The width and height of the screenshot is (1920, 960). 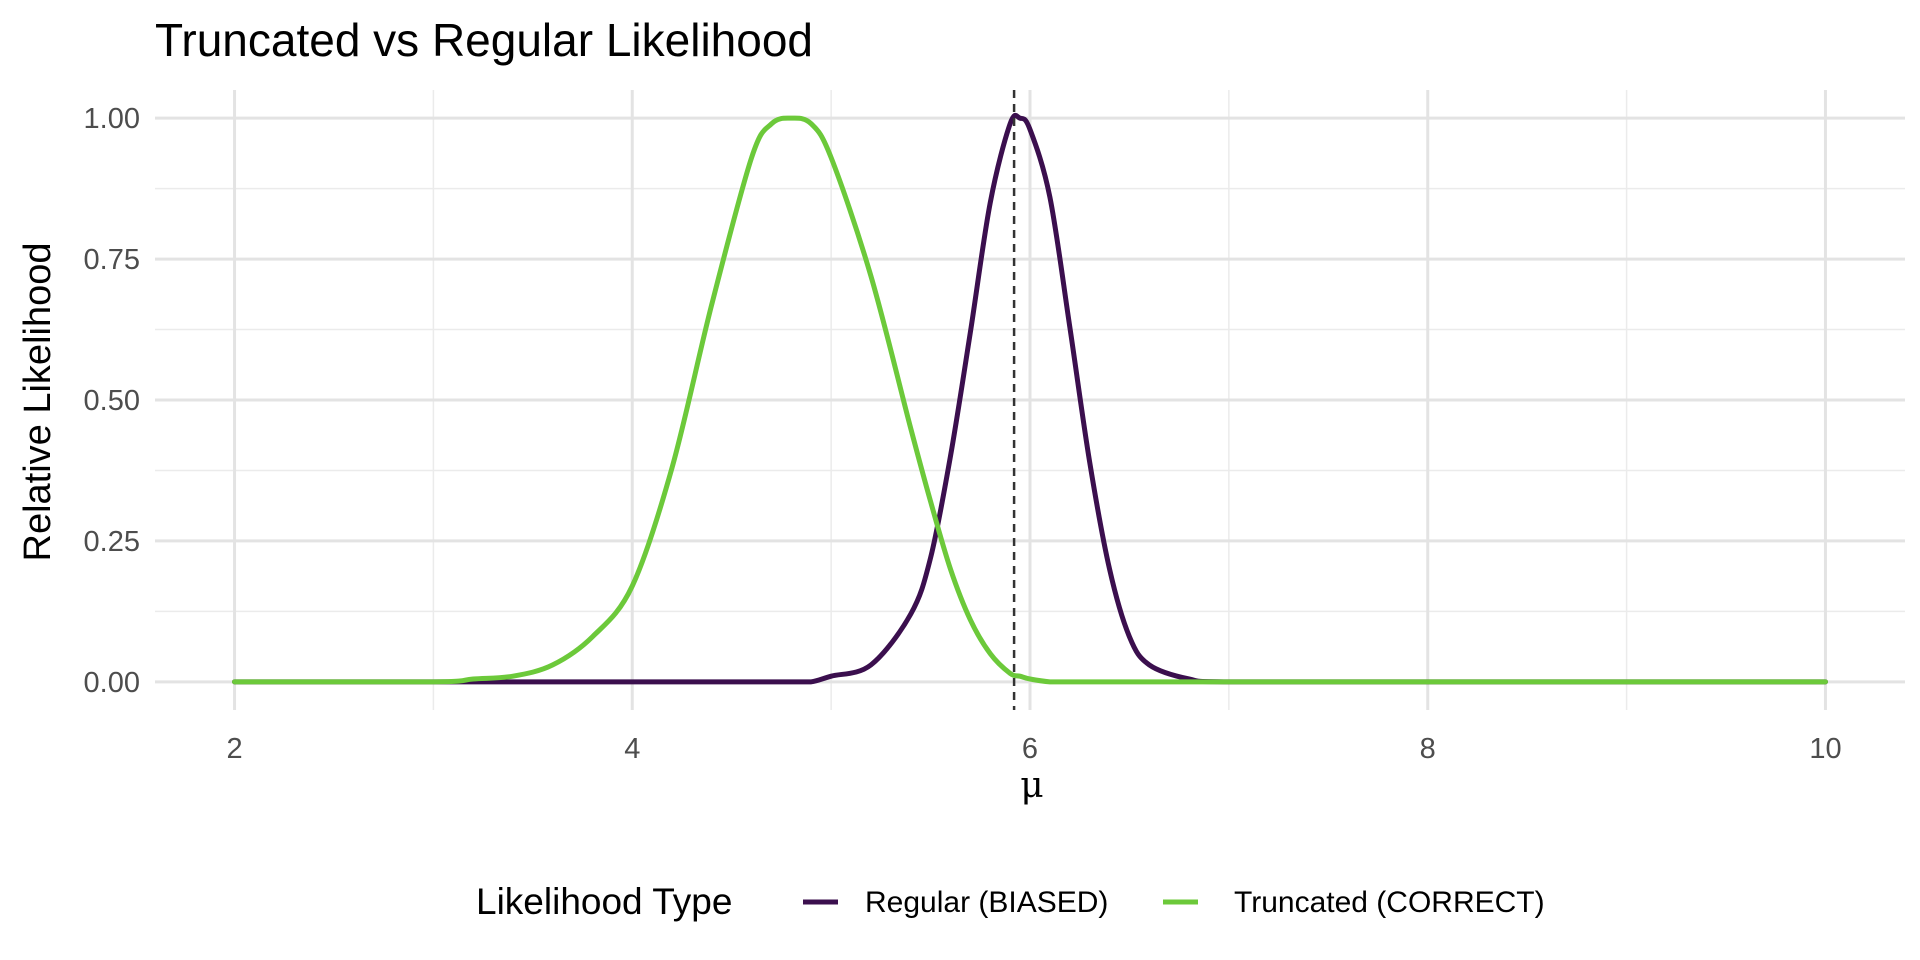 What do you see at coordinates (234, 749) in the screenshot?
I see `x-tick-label: 2` at bounding box center [234, 749].